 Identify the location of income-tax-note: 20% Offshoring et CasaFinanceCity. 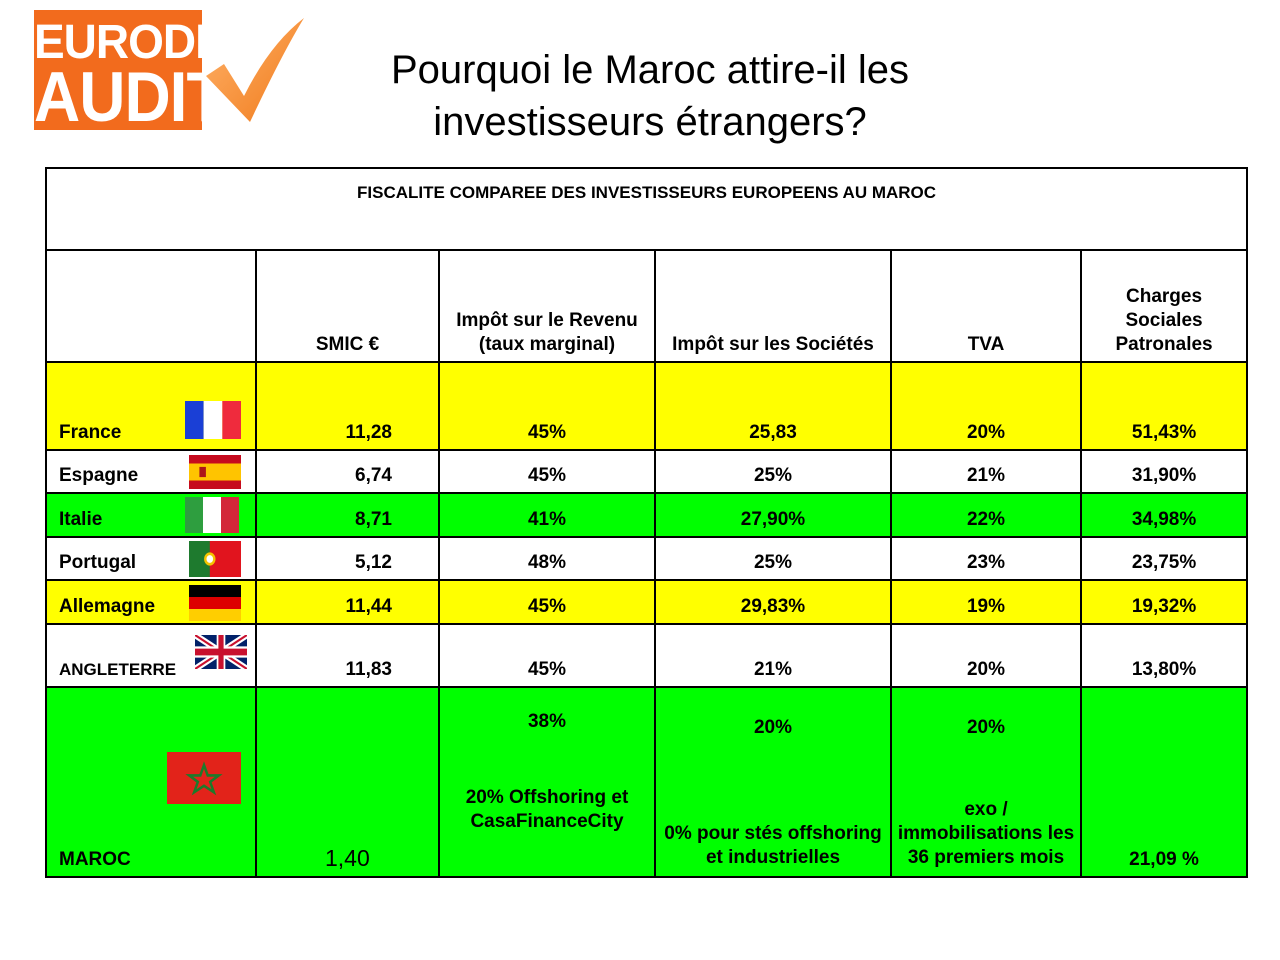
(547, 809).